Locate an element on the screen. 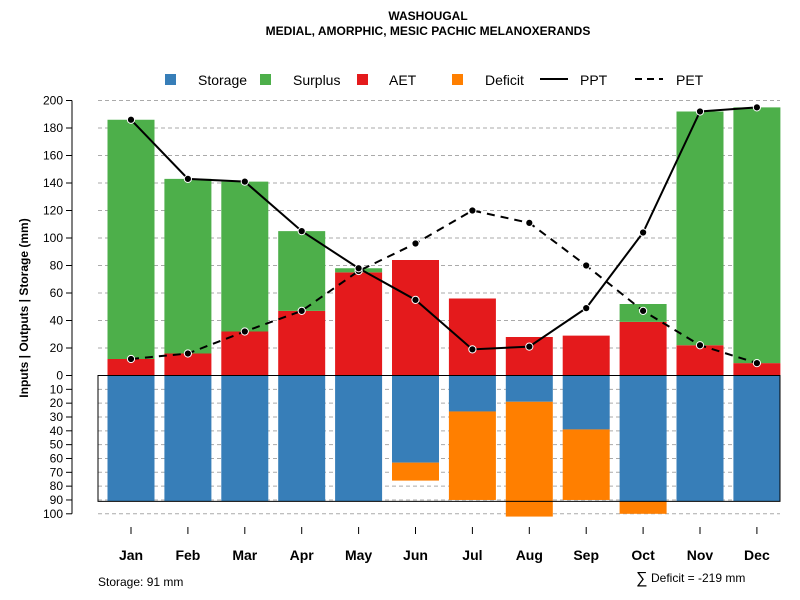 This screenshot has height=600, width=800. legend-deficit-swatch is located at coordinates (457, 79).